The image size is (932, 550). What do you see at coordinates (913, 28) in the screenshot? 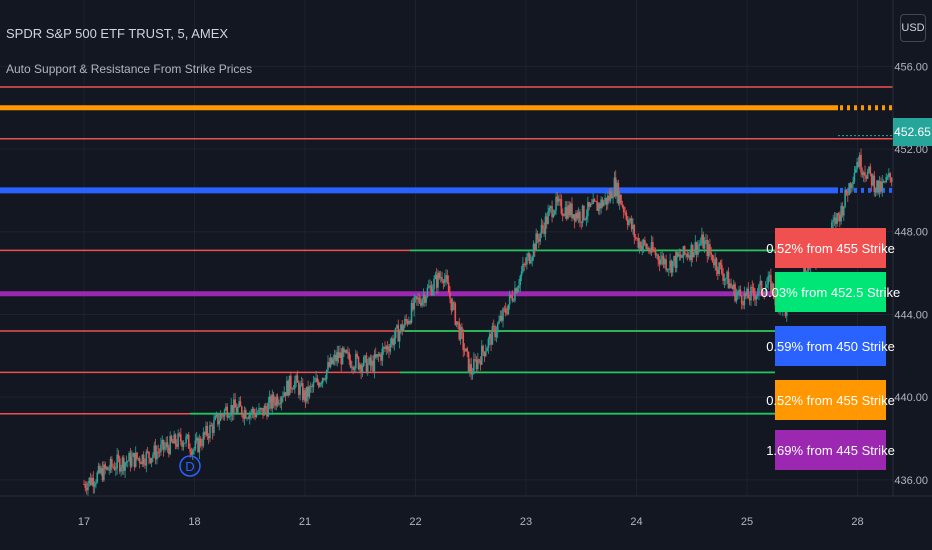
I see `currency-button: USD` at bounding box center [913, 28].